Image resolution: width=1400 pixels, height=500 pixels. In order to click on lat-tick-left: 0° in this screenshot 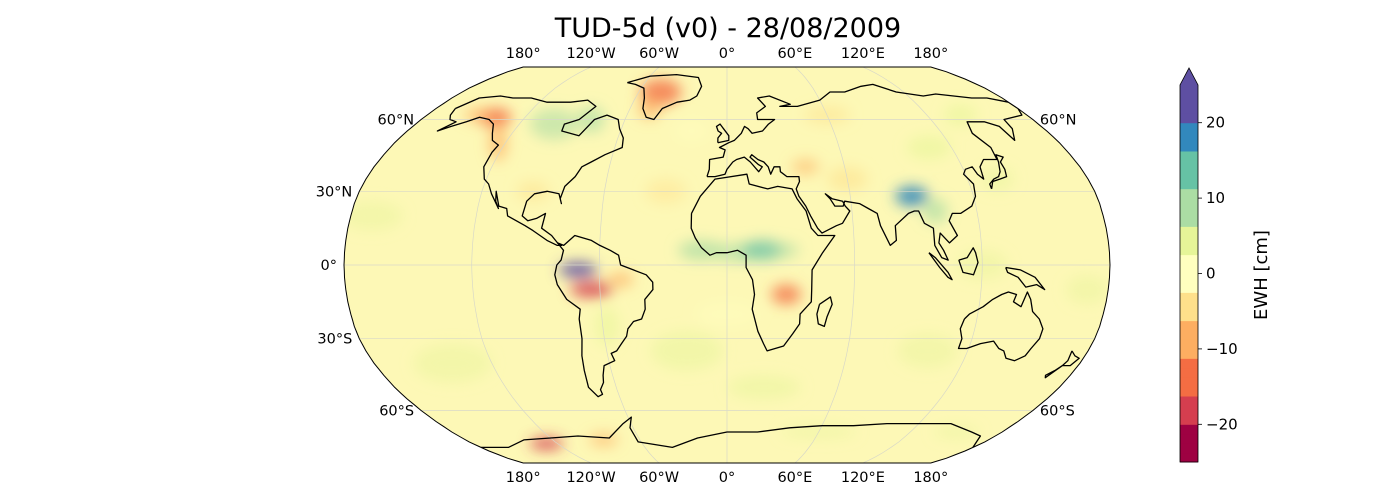, I will do `click(329, 266)`.